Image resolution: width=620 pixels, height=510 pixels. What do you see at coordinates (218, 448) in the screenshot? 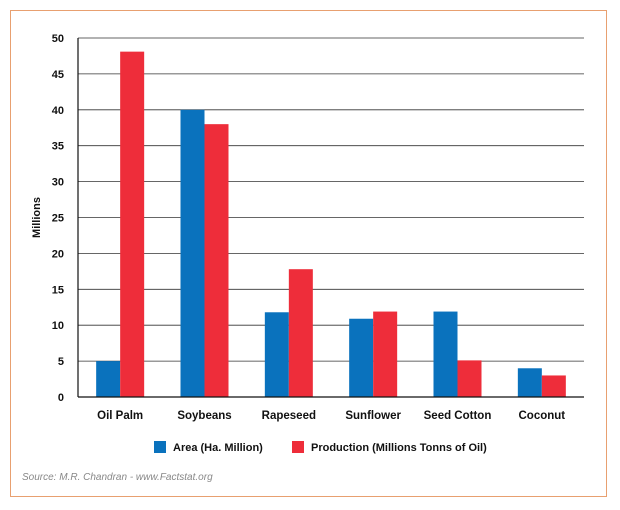
I see `legend-label: Area (Ha. Million)` at bounding box center [218, 448].